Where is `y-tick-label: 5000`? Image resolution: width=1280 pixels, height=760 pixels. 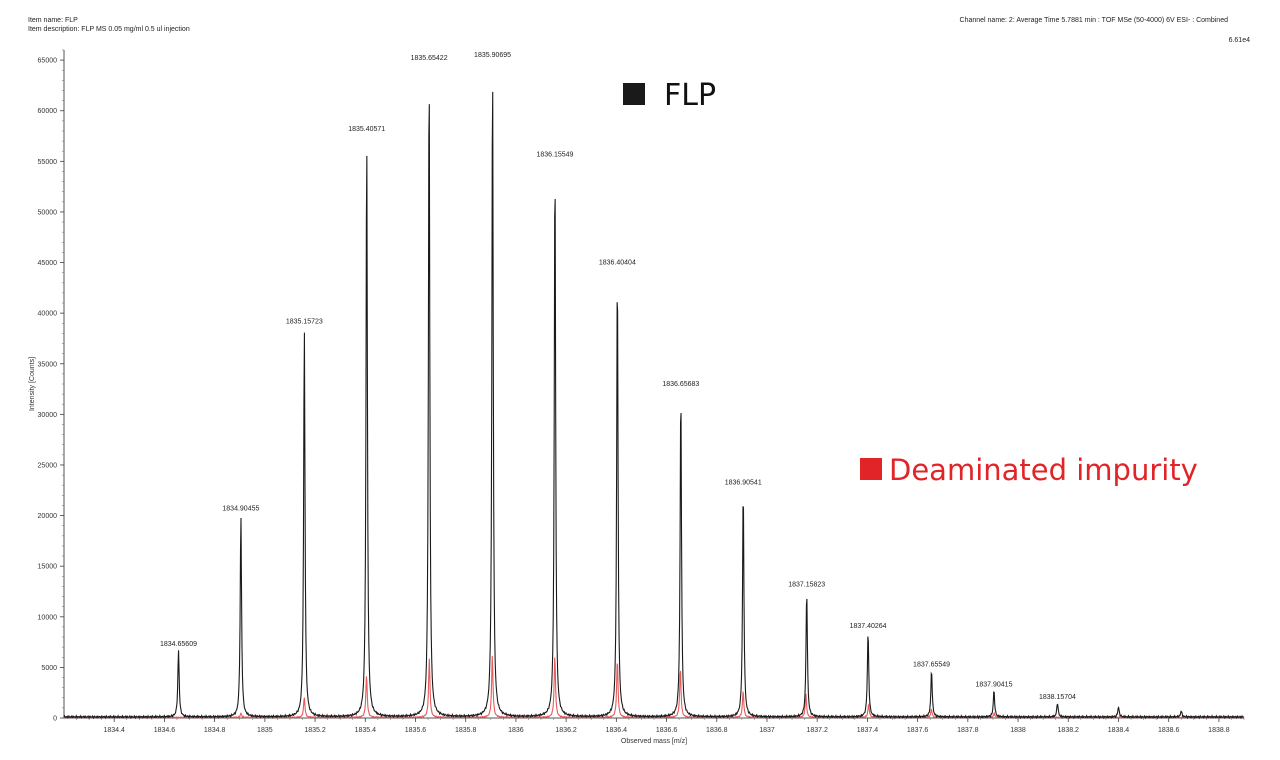 y-tick-label: 5000 is located at coordinates (49, 668).